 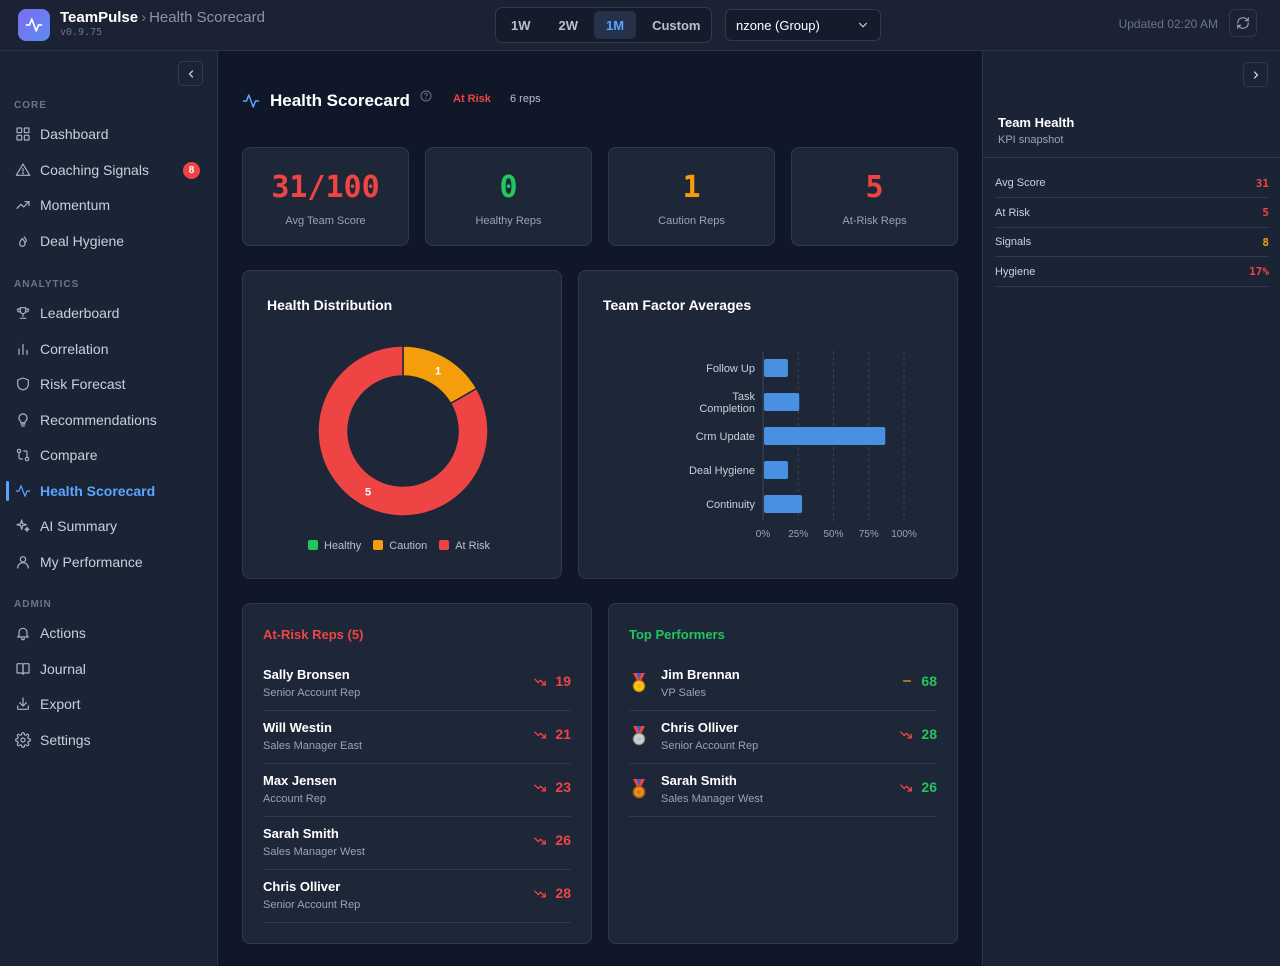 I want to click on at-risk-rep-row: Max Jensen Account Rep 23, so click(x=417, y=790).